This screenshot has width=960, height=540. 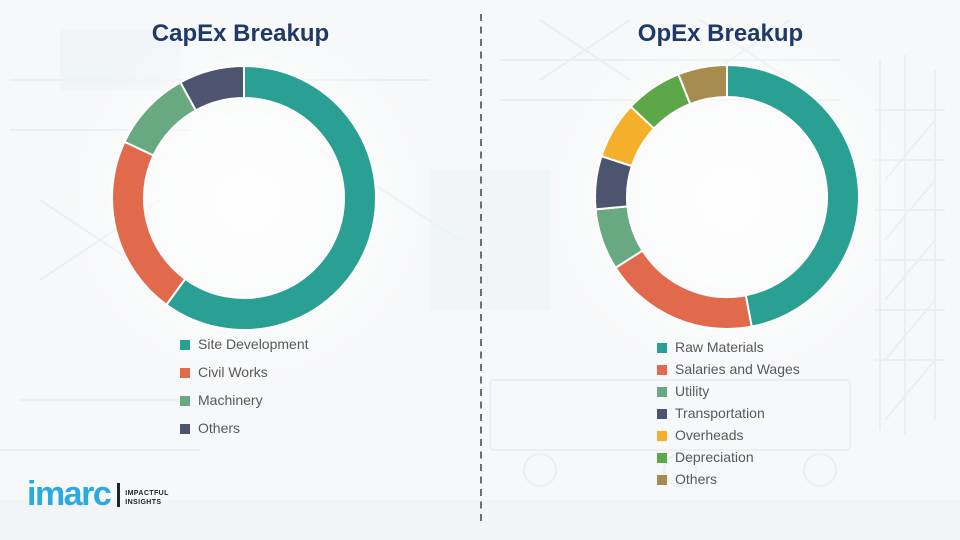 What do you see at coordinates (683, 289) in the screenshot?
I see `donut-segment-salaries-and-wages` at bounding box center [683, 289].